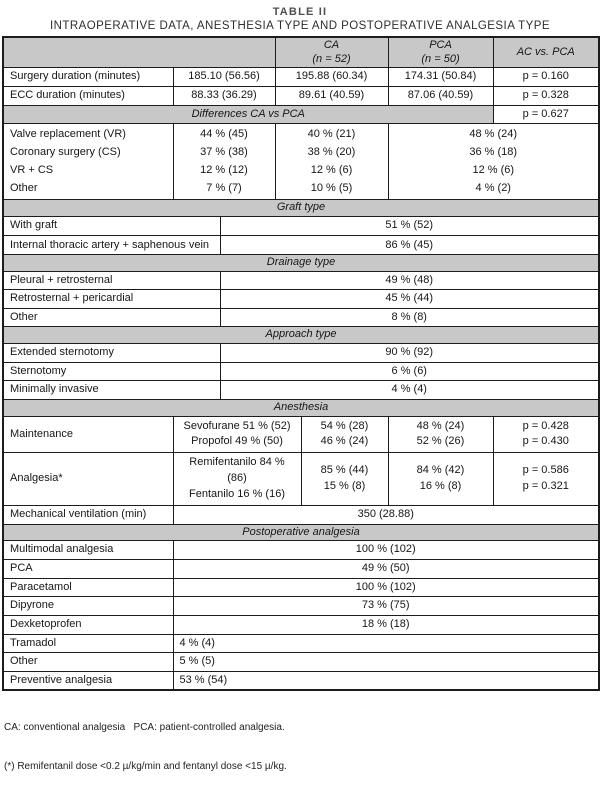  What do you see at coordinates (88, 479) in the screenshot?
I see `row-label-cell: Analgesia*` at bounding box center [88, 479].